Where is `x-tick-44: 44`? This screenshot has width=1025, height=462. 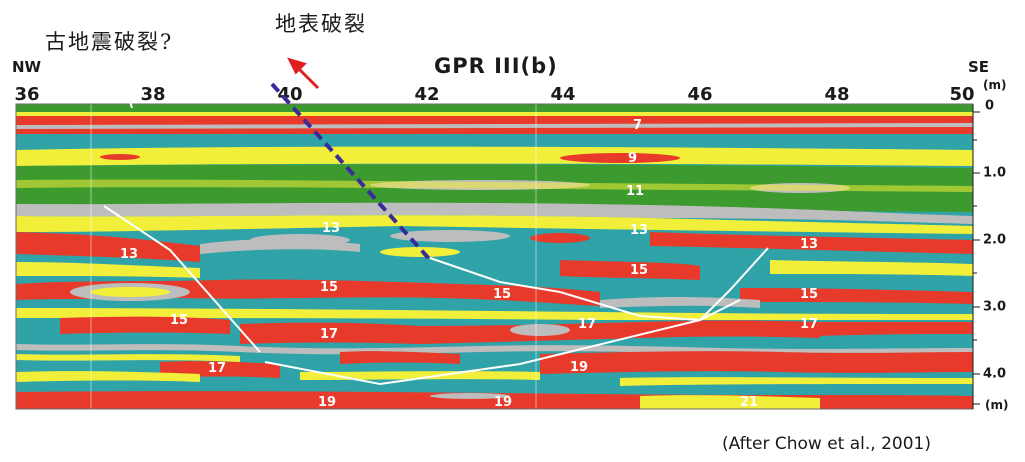
x-tick-44: 44 is located at coordinates (563, 94).